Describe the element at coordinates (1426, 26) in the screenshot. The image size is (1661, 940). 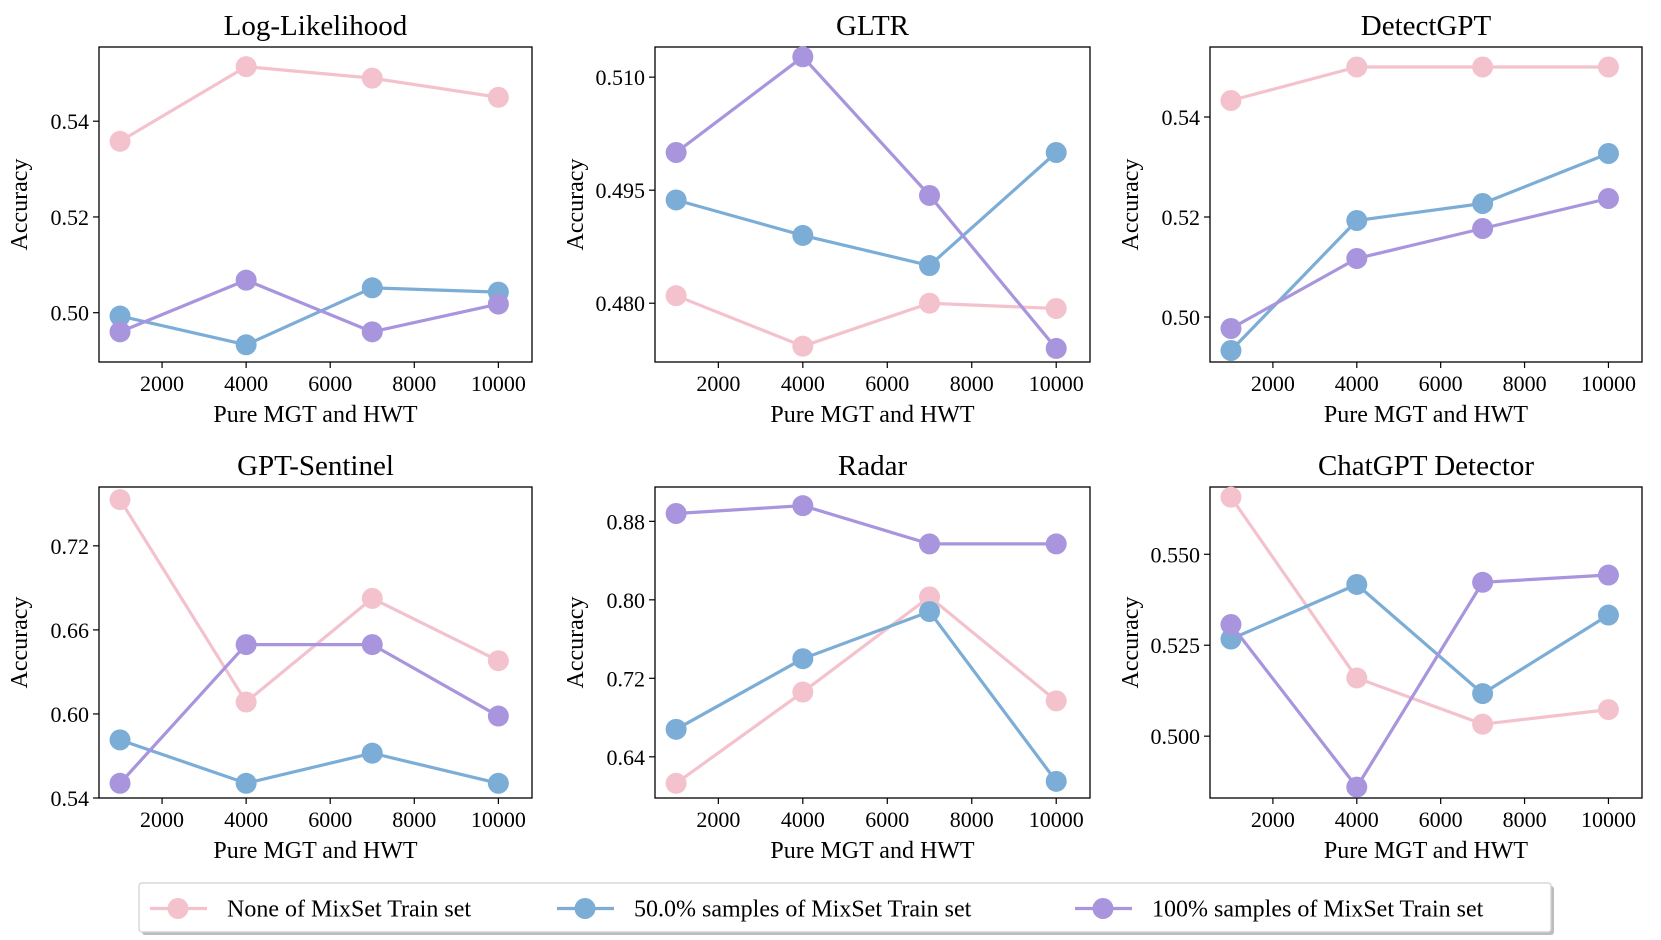
I see `chart-title: DetectGPT` at that location.